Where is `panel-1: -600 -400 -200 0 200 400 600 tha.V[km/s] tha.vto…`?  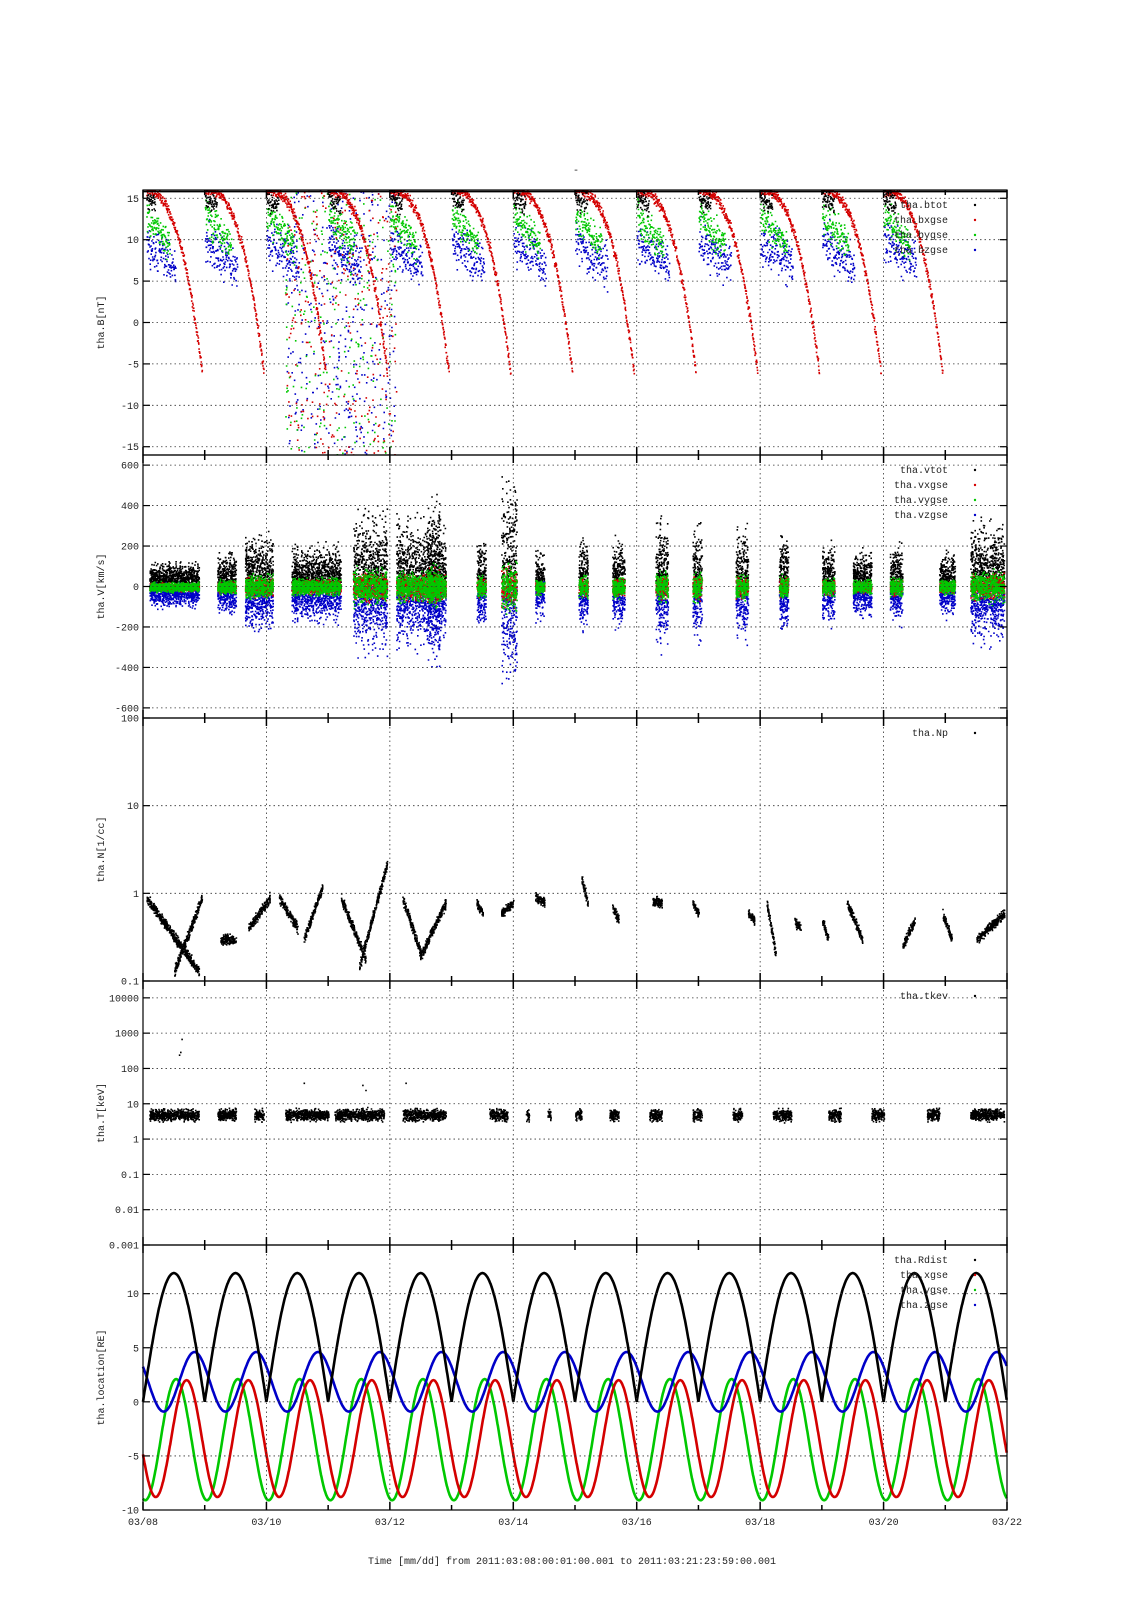
panel-1: -600 -400 -200 0 200 400 600 tha.V[km/s] tha.vto… is located at coordinates (552, 586).